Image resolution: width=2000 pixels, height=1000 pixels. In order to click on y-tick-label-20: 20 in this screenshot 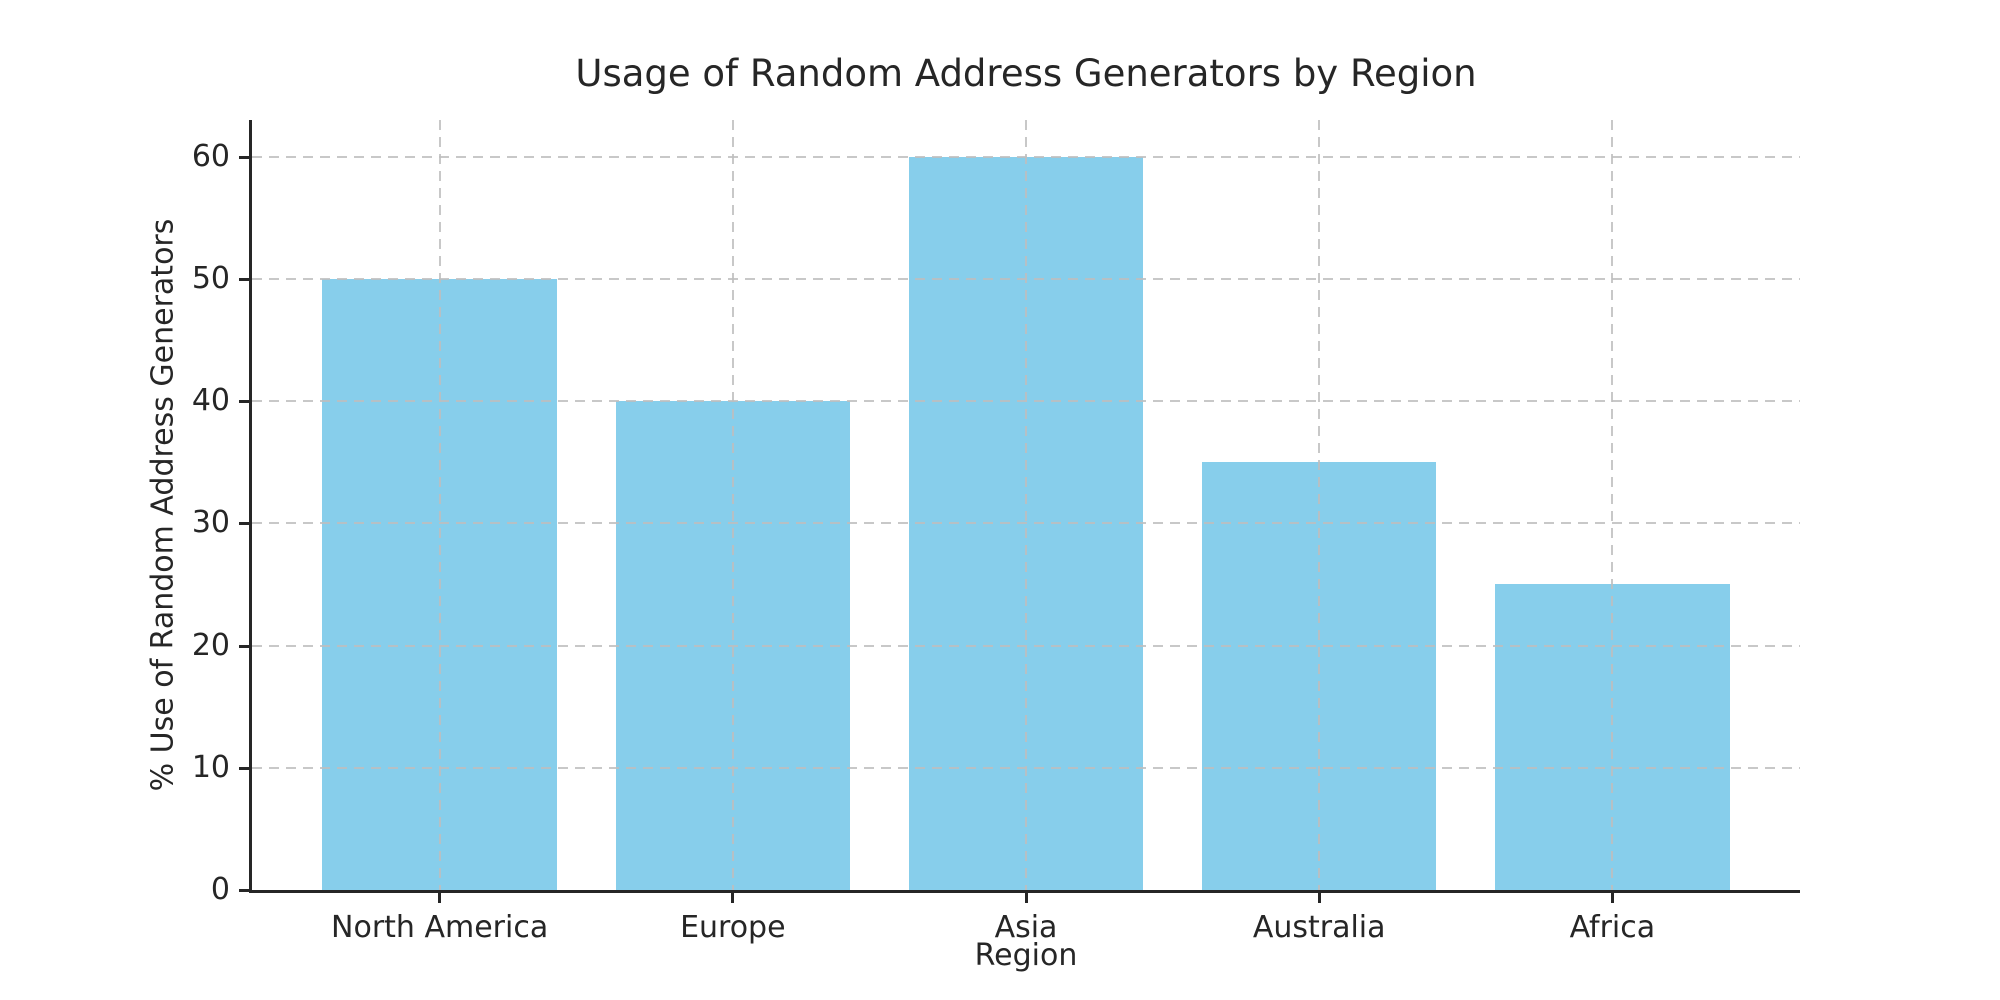, I will do `click(210, 645)`.